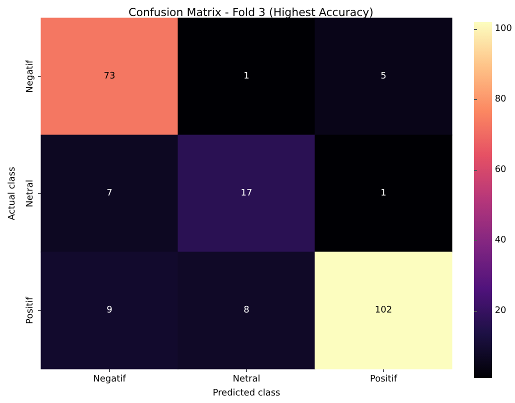  What do you see at coordinates (251, 12) in the screenshot?
I see `chart-title: Confusion Matrix - Fold 3 (Highest Accuracy)` at bounding box center [251, 12].